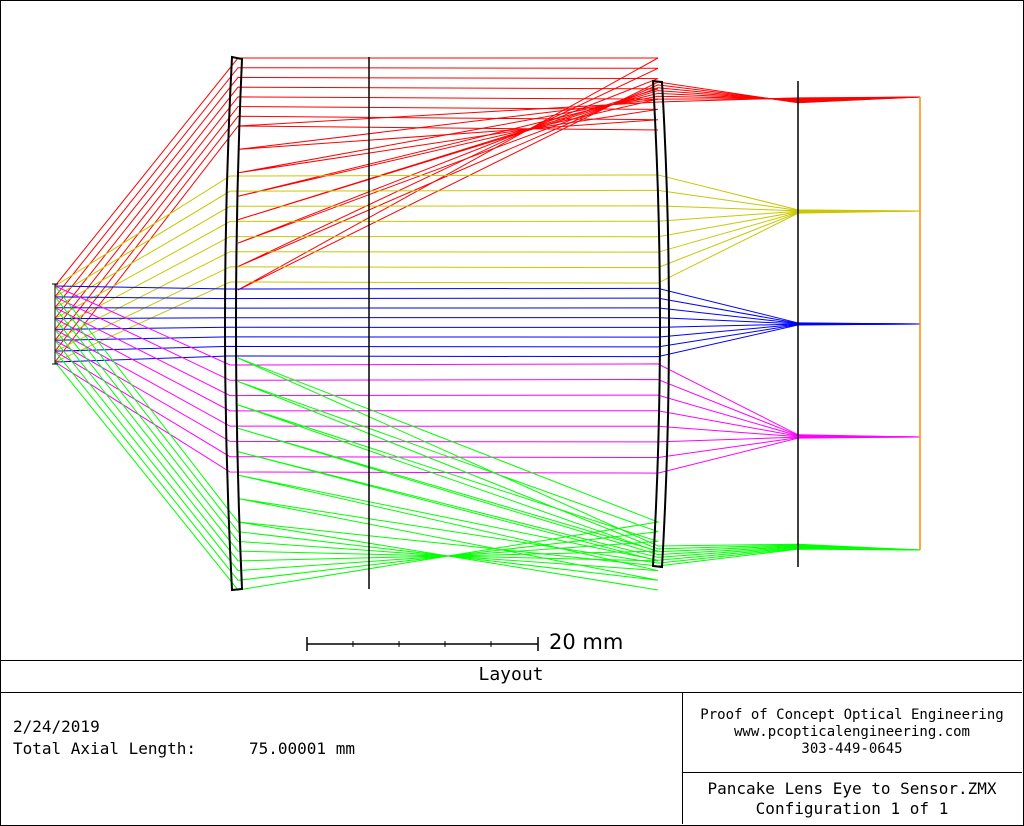 This screenshot has width=1024, height=826. Describe the element at coordinates (105, 748) in the screenshot. I see `total-axial-length-label: Total Axial Length:` at that location.